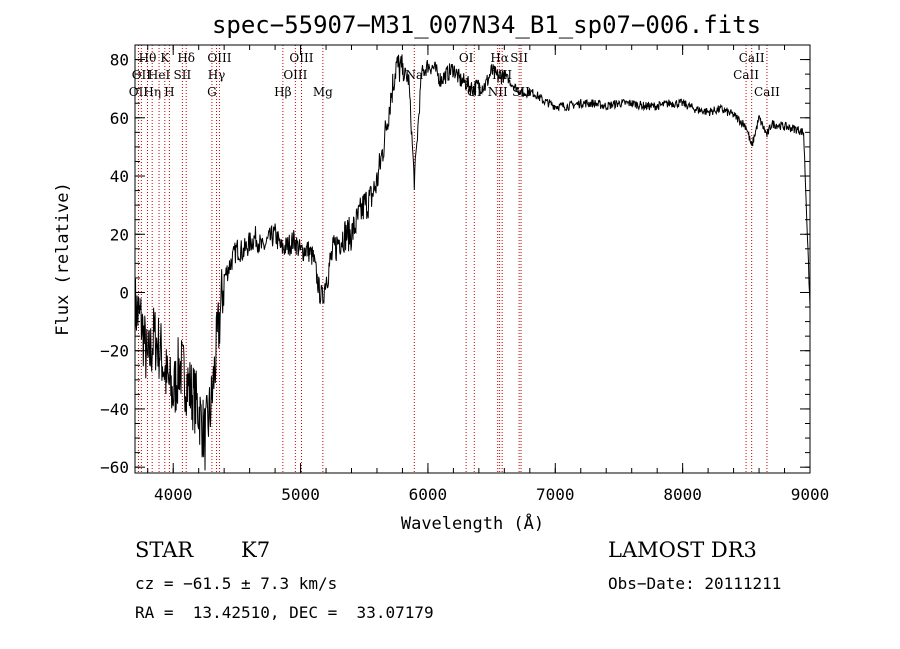 This screenshot has height=649, width=900. Describe the element at coordinates (114, 467) in the screenshot. I see `y-tick-label: −60` at that location.